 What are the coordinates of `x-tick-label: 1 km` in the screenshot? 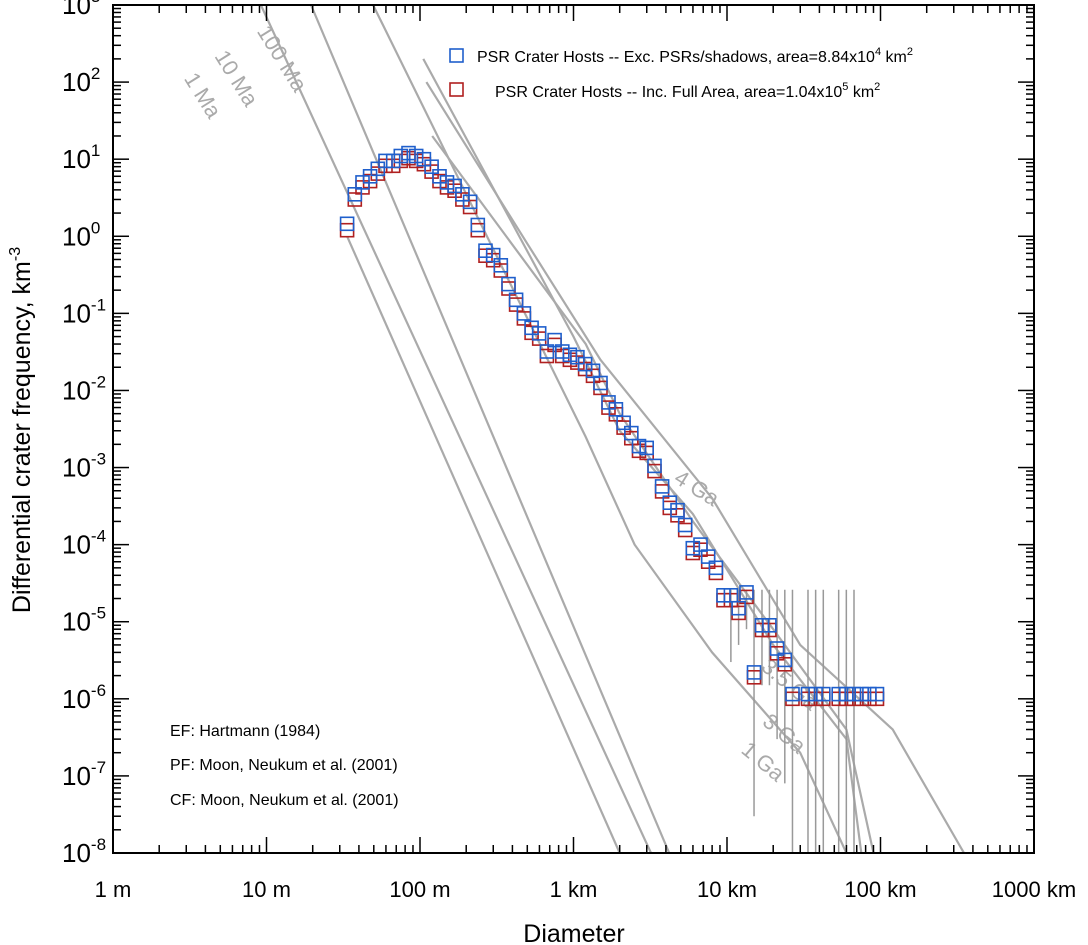 It's located at (574, 889).